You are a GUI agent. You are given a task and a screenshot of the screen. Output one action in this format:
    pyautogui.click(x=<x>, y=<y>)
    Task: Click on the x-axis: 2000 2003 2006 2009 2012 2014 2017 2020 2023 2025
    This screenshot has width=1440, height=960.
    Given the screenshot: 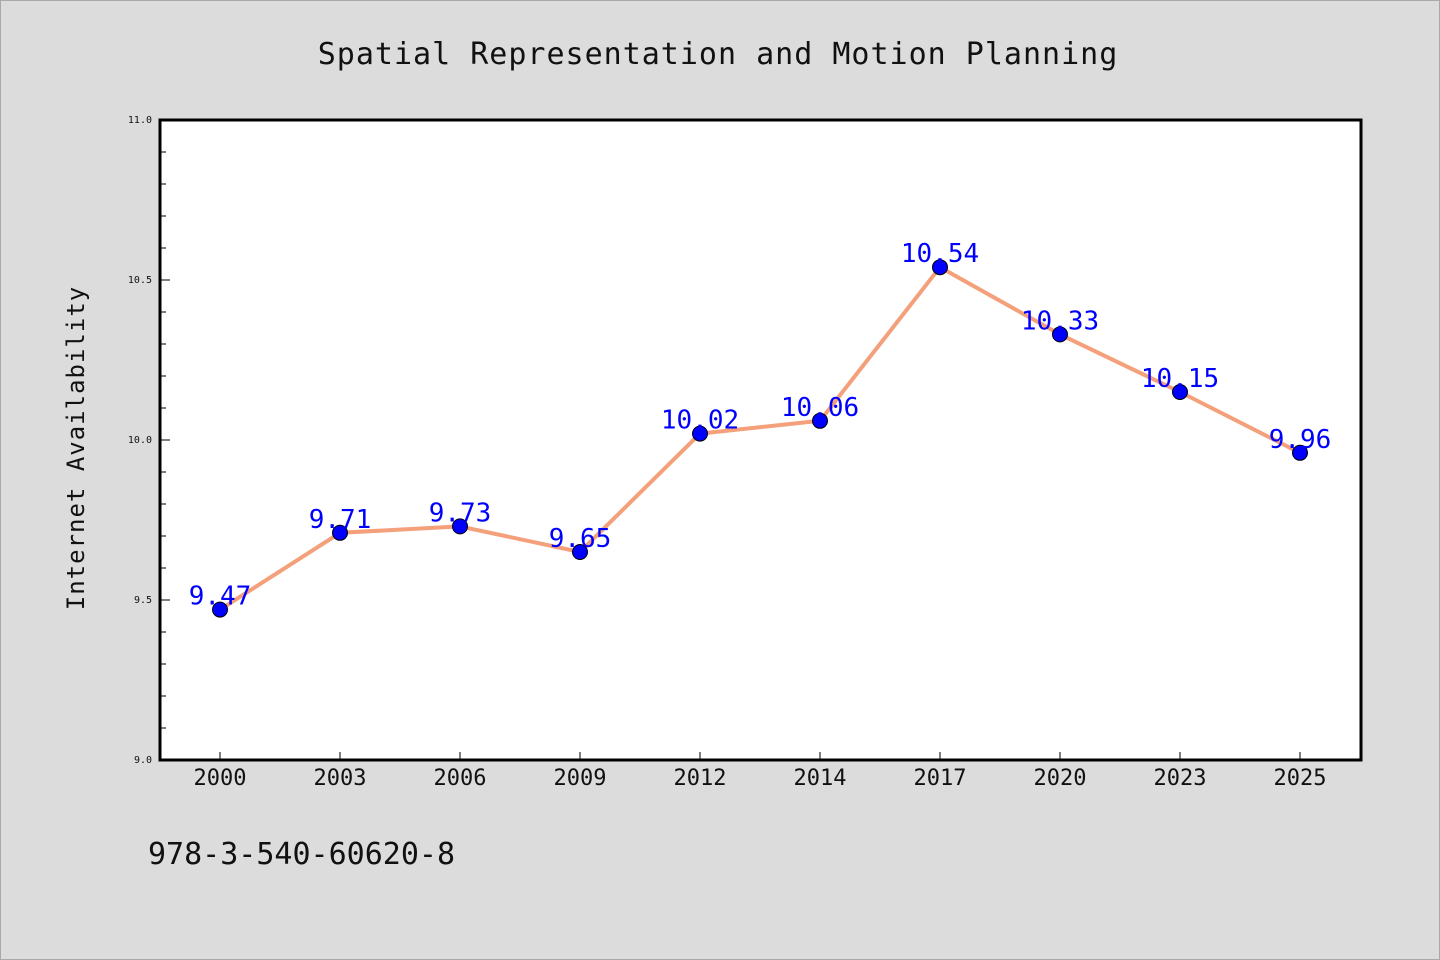 What is the action you would take?
    pyautogui.click(x=760, y=771)
    